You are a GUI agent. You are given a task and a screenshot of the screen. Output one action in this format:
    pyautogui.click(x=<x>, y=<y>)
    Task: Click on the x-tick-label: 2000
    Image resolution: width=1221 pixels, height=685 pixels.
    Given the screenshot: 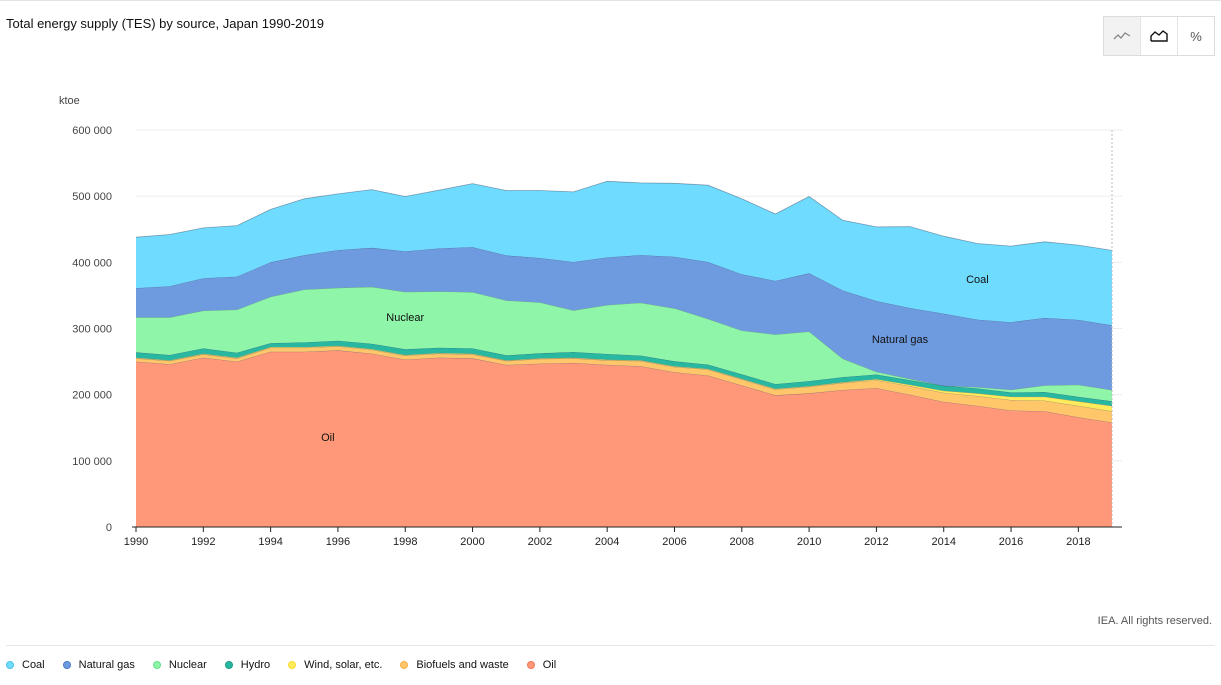 What is the action you would take?
    pyautogui.click(x=472, y=542)
    